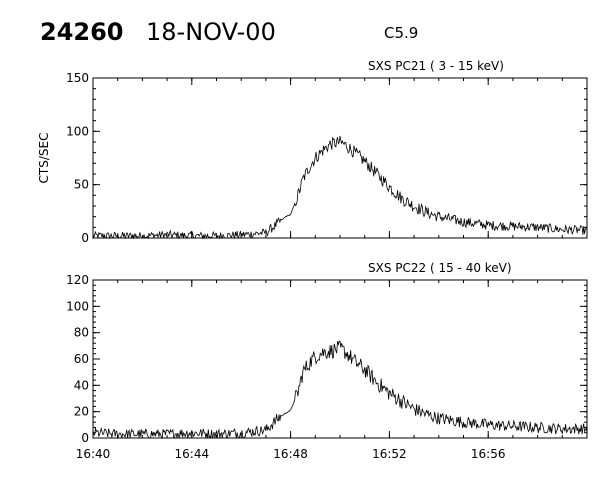 The height and width of the screenshot is (480, 600). I want to click on y-tick-label: 60, so click(81, 359).